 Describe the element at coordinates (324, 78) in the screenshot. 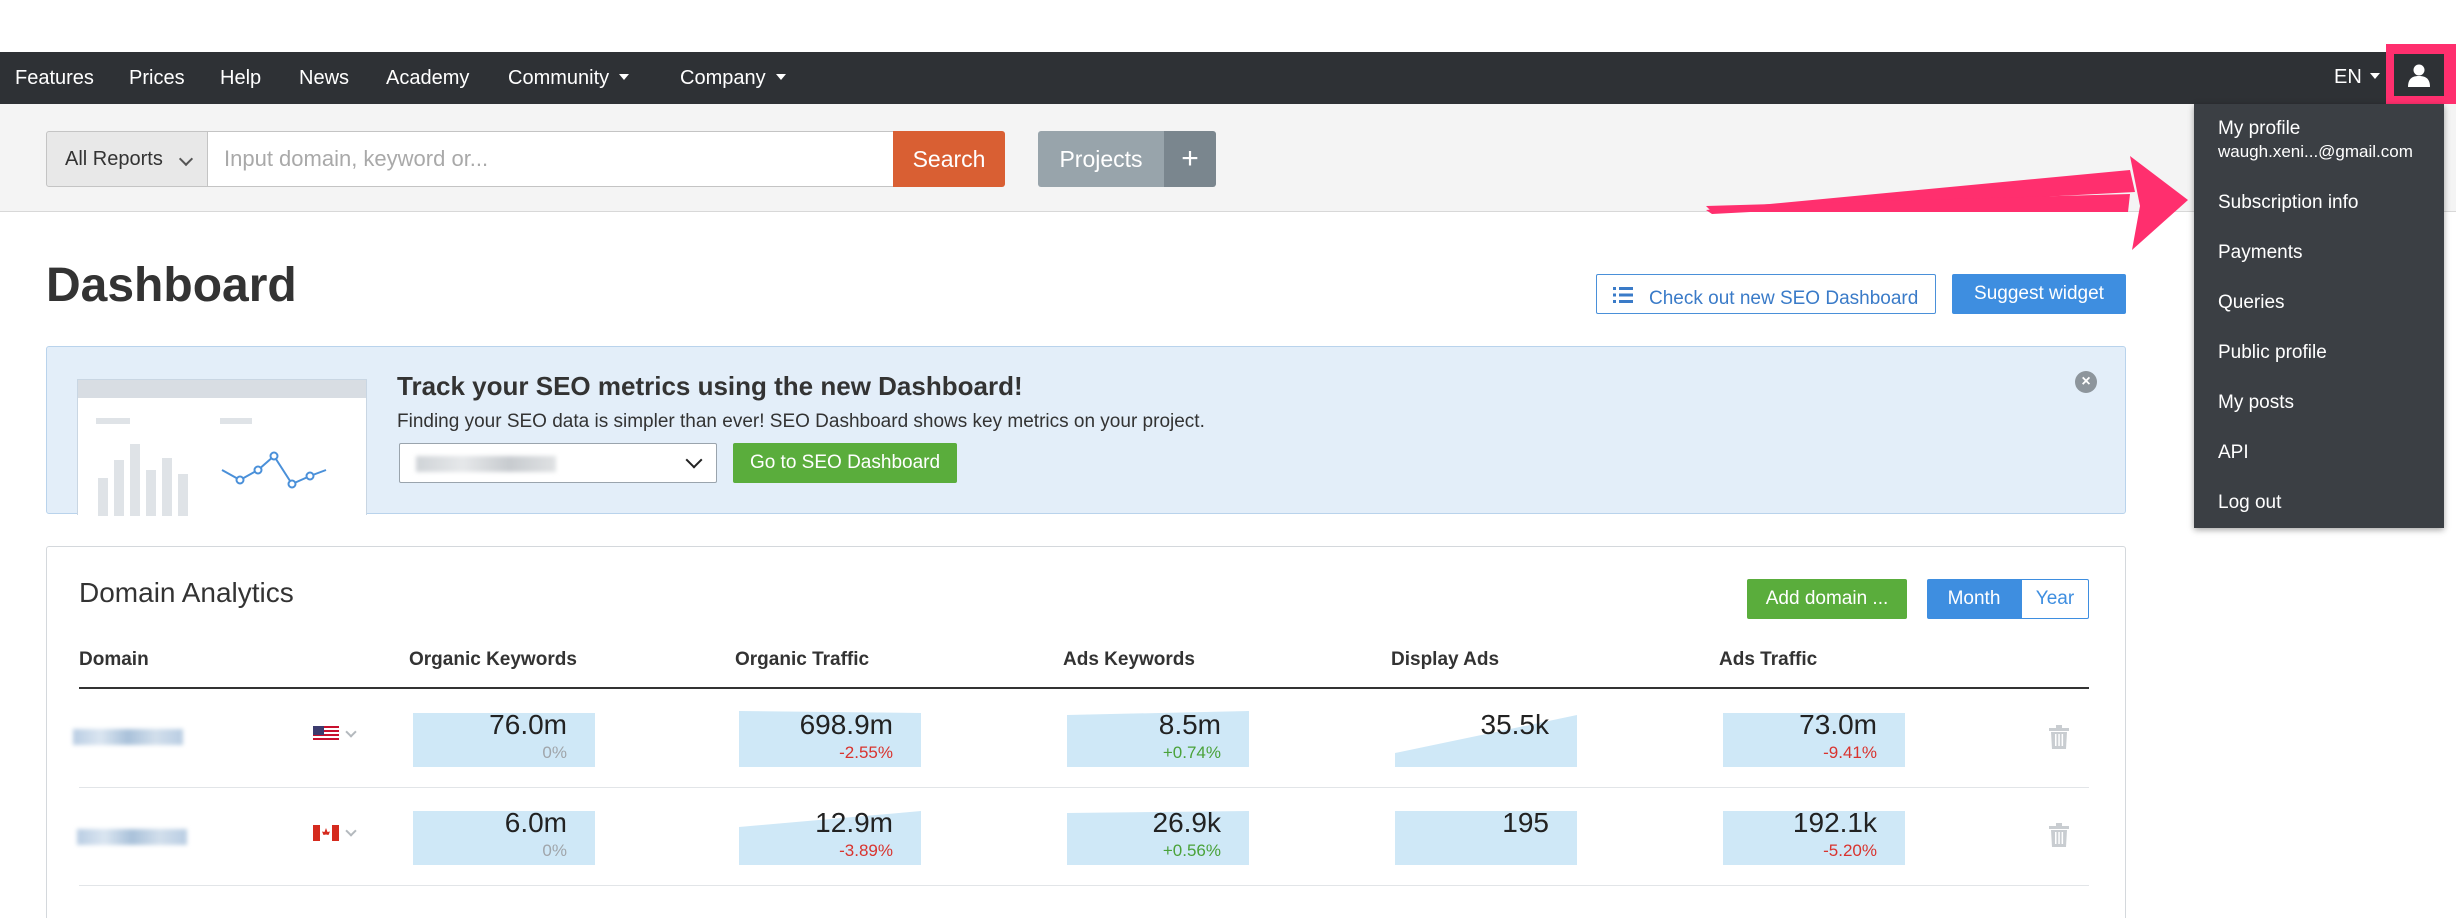

I see `nav-news: News` at that location.